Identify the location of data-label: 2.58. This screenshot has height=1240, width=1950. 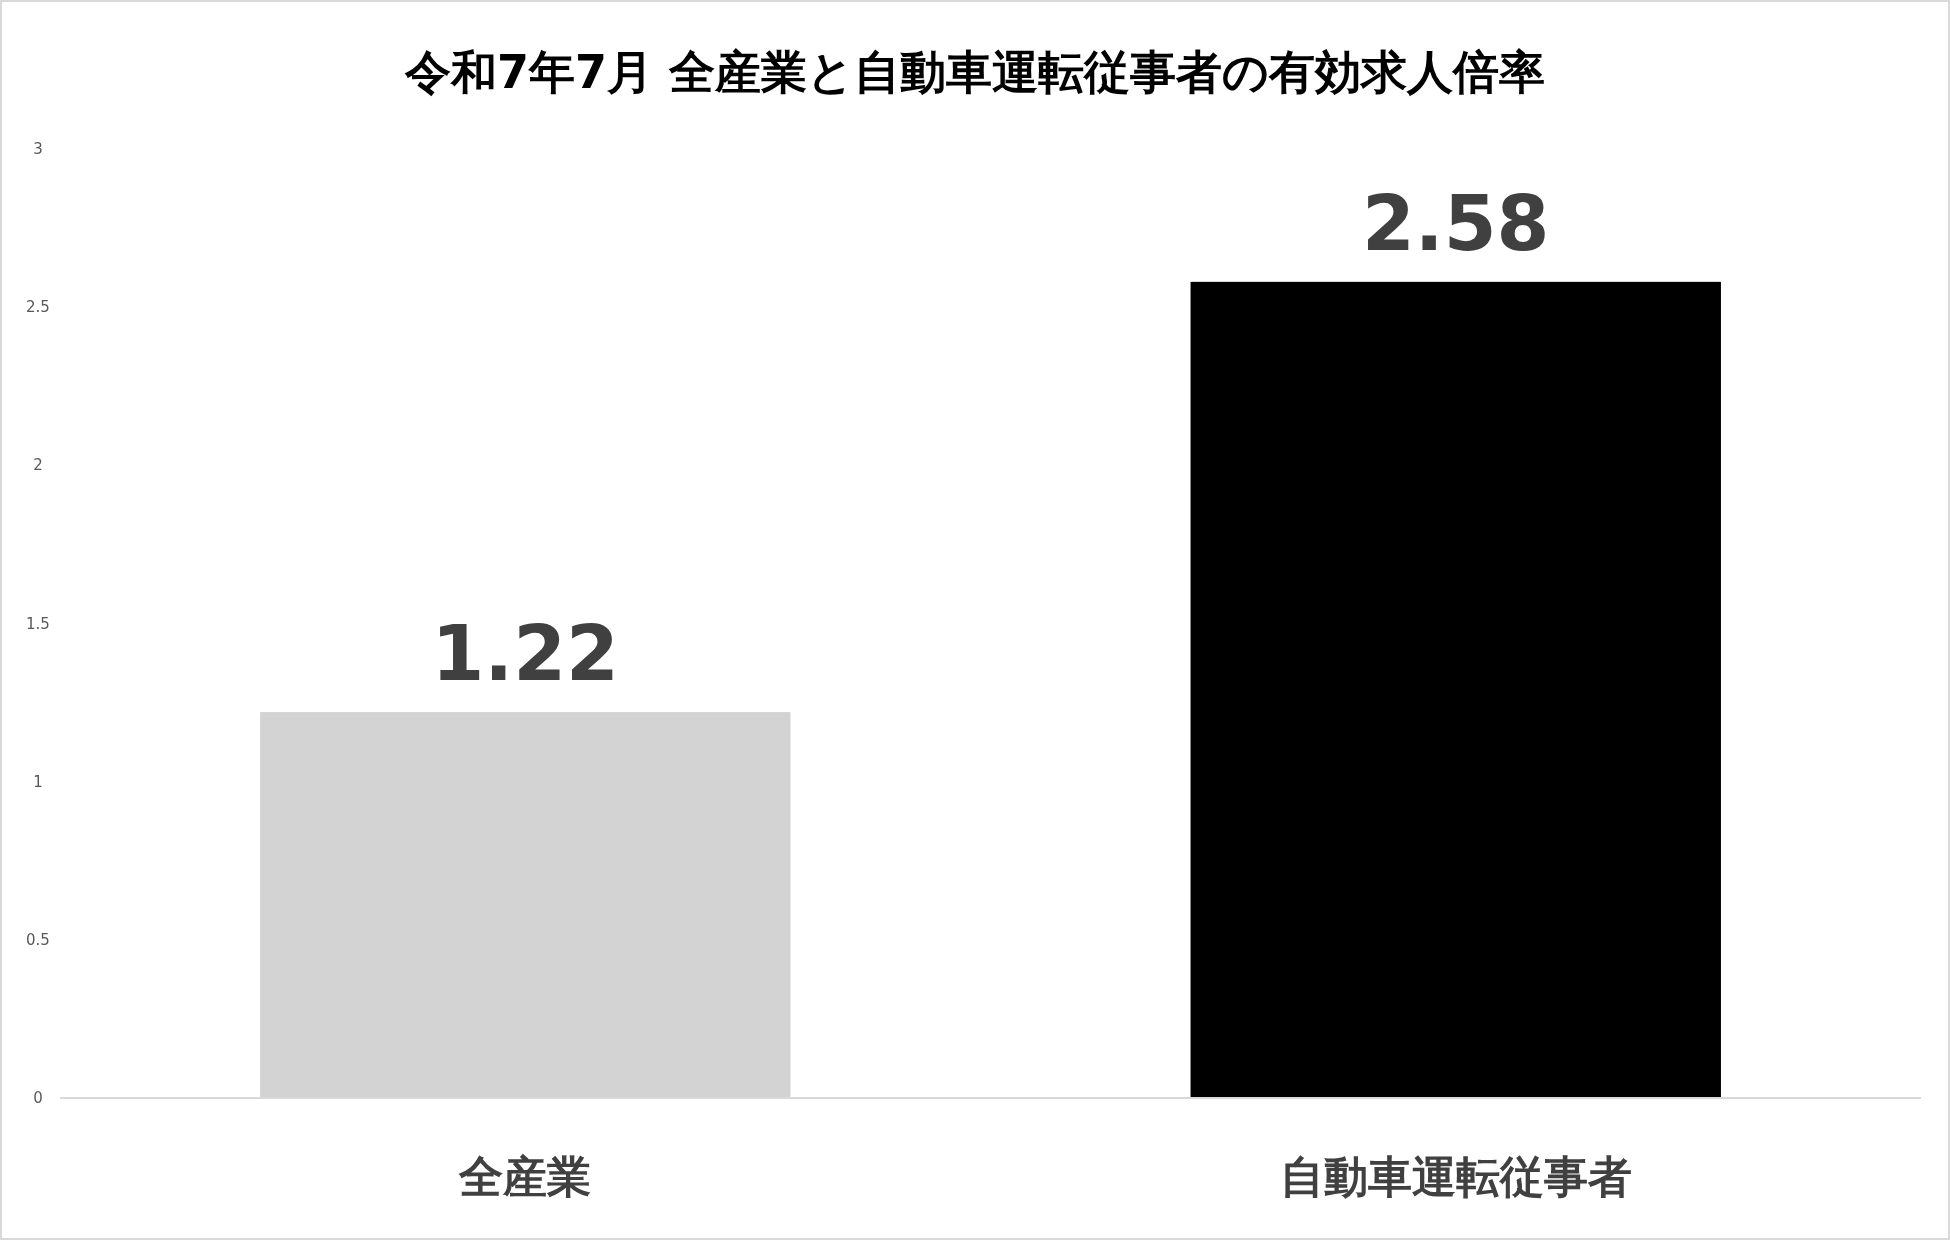
(1455, 223).